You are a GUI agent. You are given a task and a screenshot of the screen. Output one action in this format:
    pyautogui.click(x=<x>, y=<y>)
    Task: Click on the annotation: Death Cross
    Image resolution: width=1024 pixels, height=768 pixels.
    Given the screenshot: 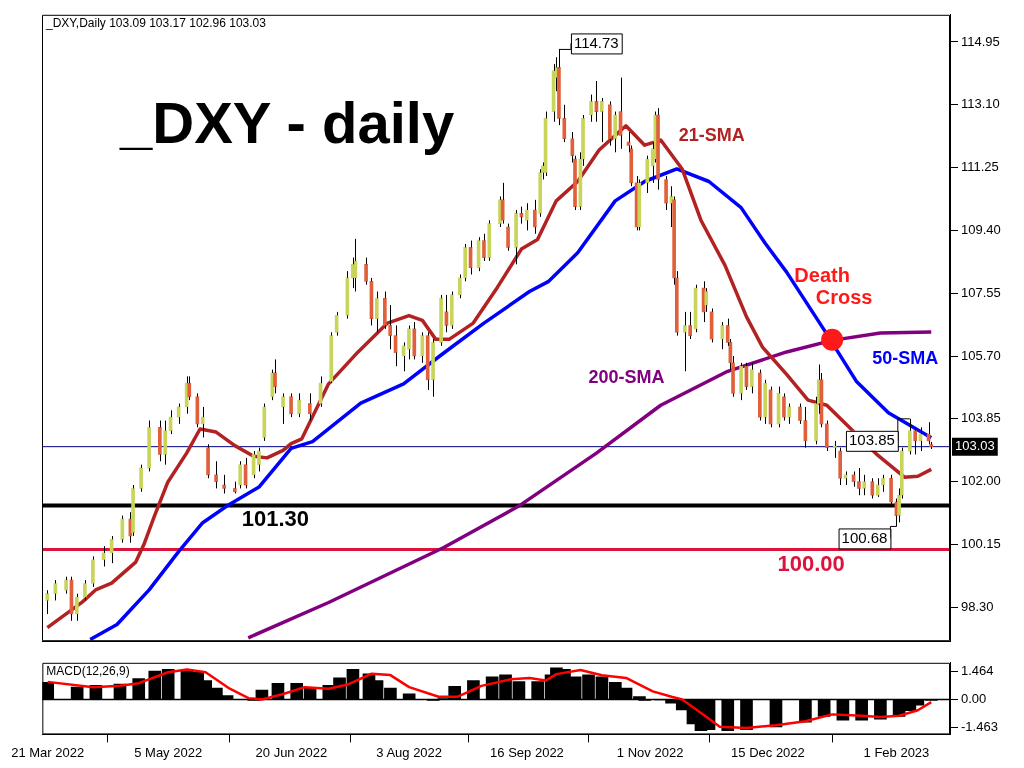 What is the action you would take?
    pyautogui.click(x=833, y=285)
    